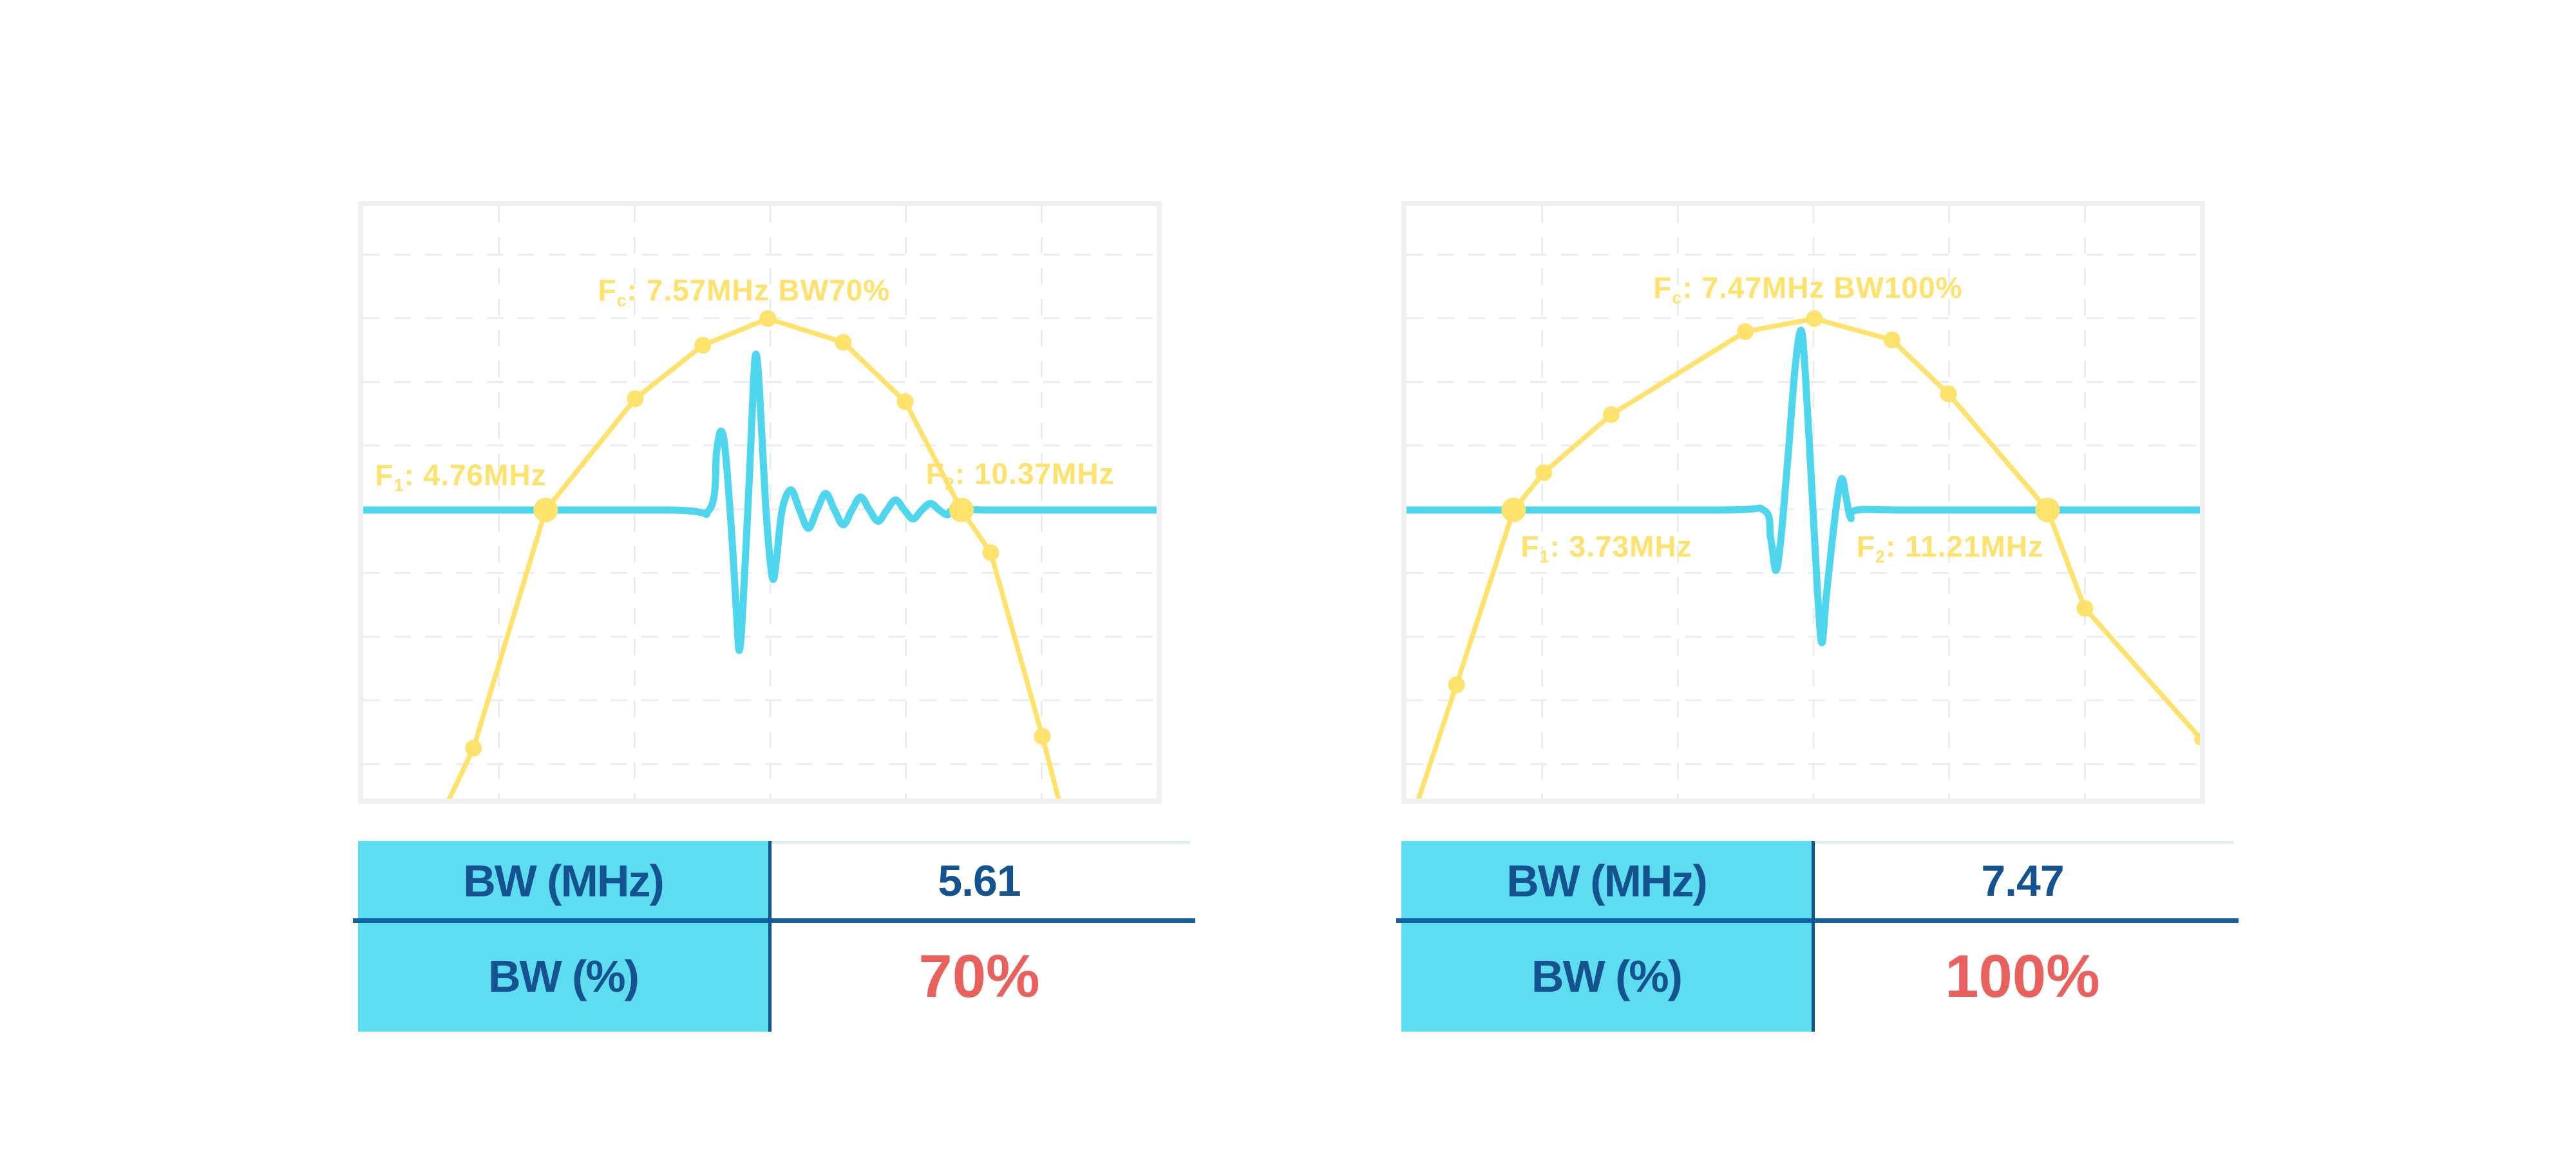  I want to click on row-value-cell: 7.47, so click(2022, 880).